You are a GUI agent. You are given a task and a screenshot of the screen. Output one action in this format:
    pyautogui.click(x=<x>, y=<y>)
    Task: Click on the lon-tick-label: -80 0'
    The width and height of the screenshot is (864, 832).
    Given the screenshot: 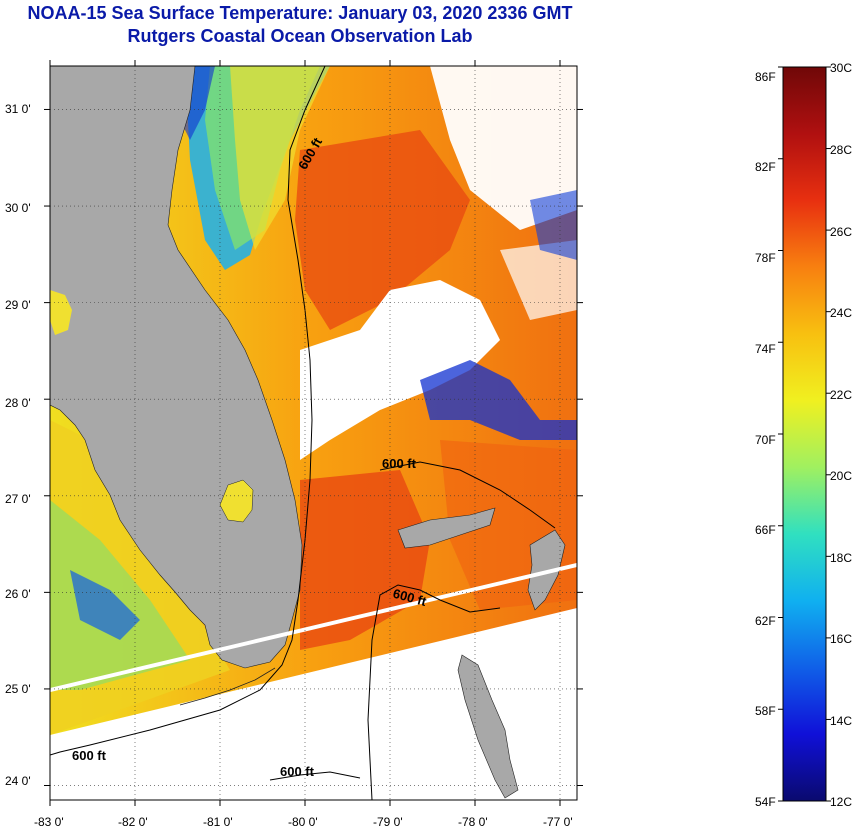 What is the action you would take?
    pyautogui.click(x=303, y=822)
    